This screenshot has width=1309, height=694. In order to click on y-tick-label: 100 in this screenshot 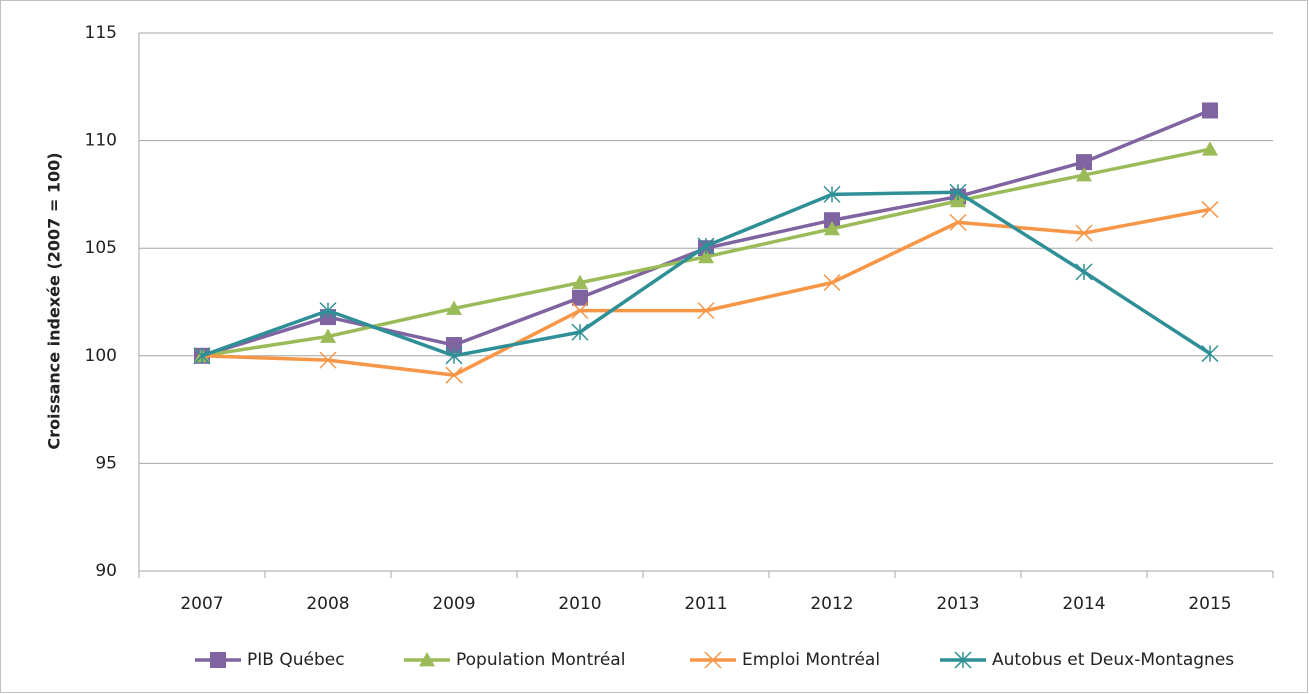, I will do `click(101, 356)`.